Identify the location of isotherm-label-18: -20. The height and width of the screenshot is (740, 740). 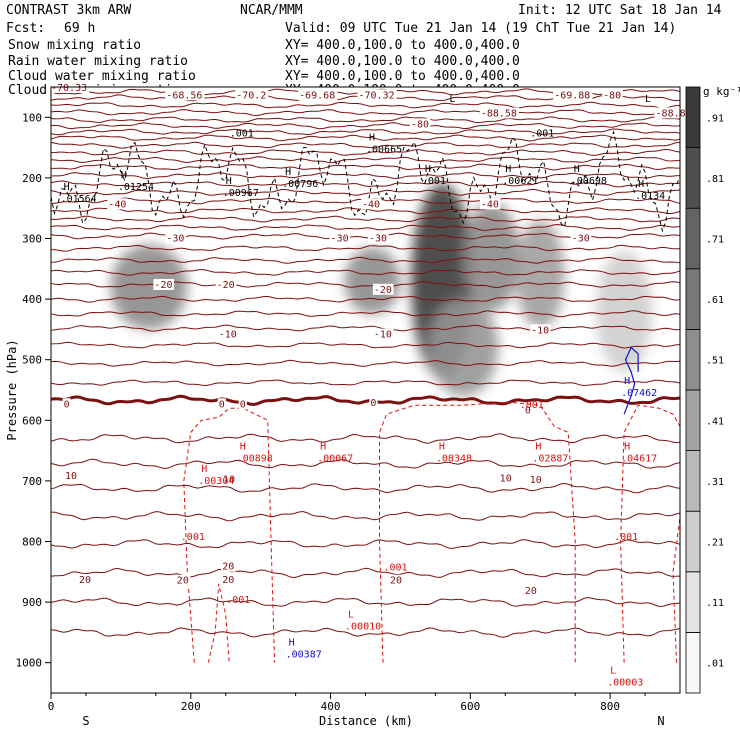
(226, 285).